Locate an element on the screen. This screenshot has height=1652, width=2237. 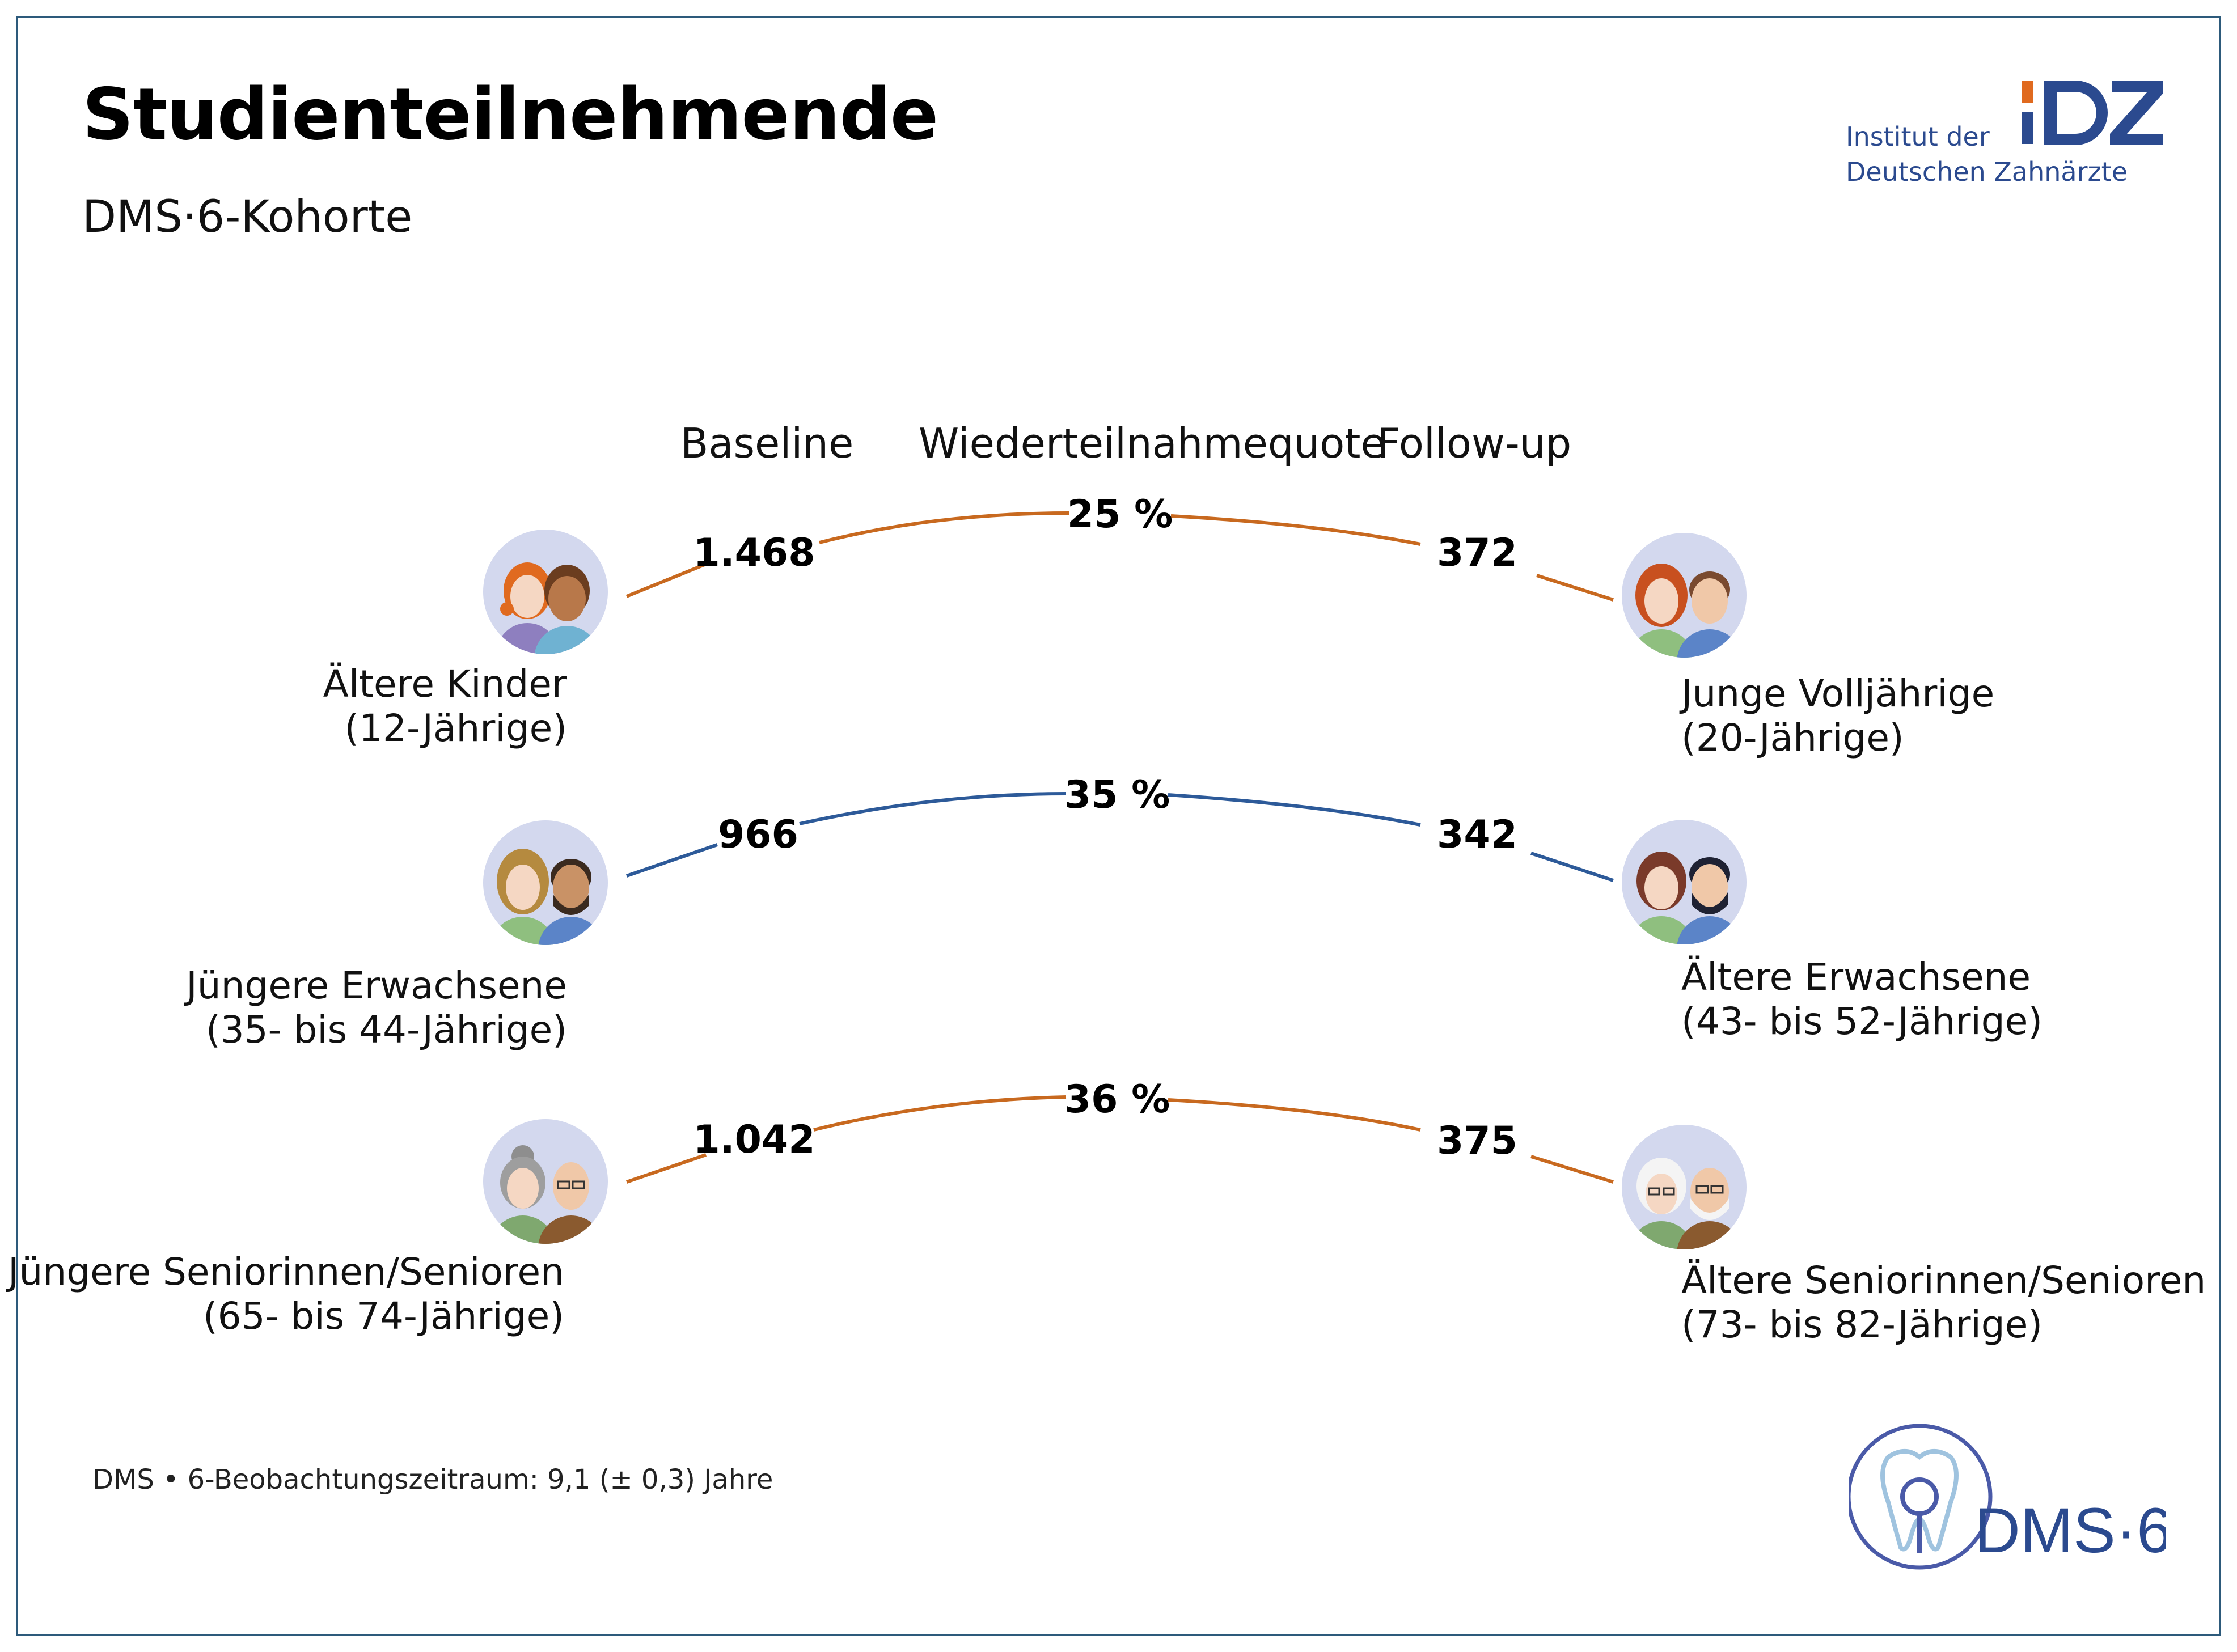
quote-value-3: 36 % is located at coordinates (1117, 1099).